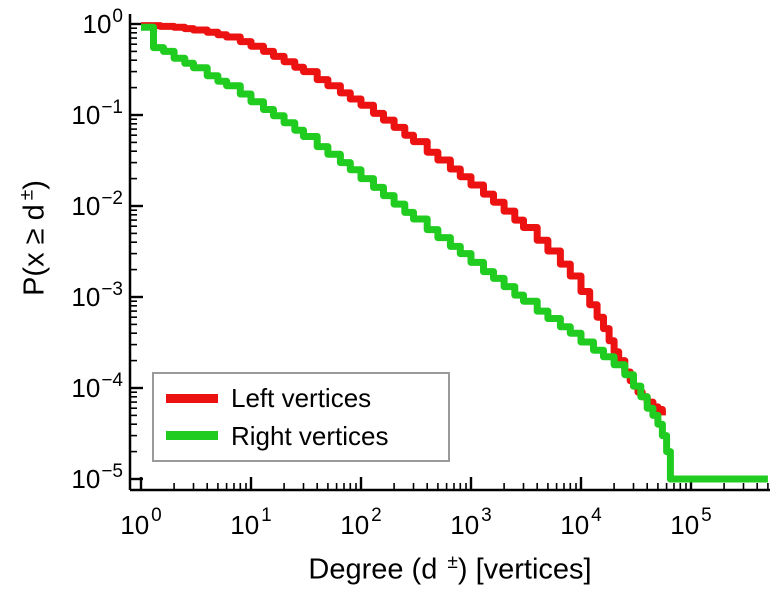 The width and height of the screenshot is (776, 600). What do you see at coordinates (452, 562) in the screenshot?
I see `x-axis-label-superscript: ±` at bounding box center [452, 562].